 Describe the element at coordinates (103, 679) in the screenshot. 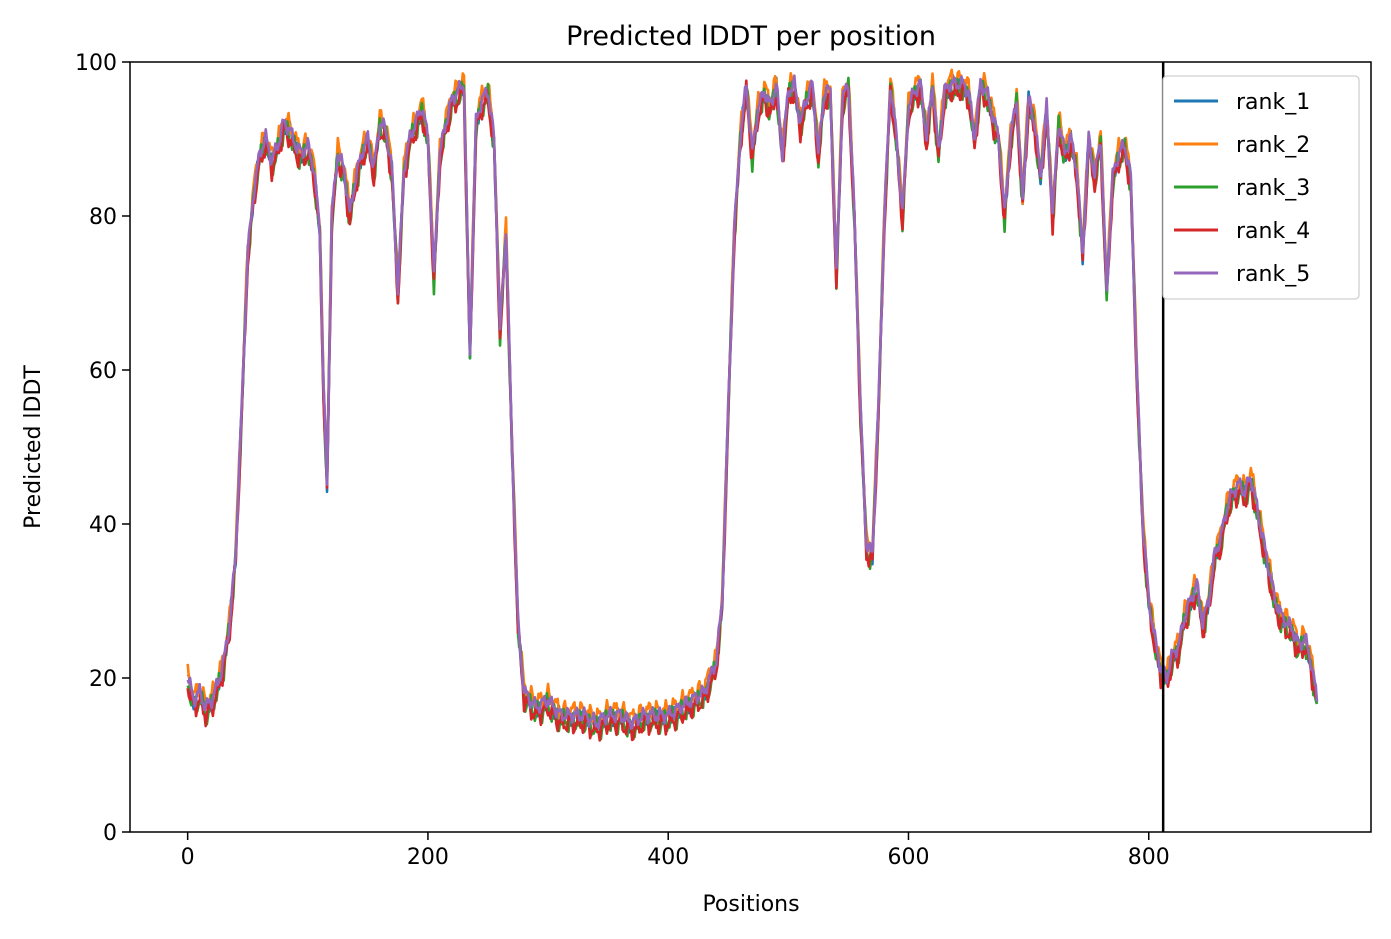

I see `y-tick-label: 20` at that location.